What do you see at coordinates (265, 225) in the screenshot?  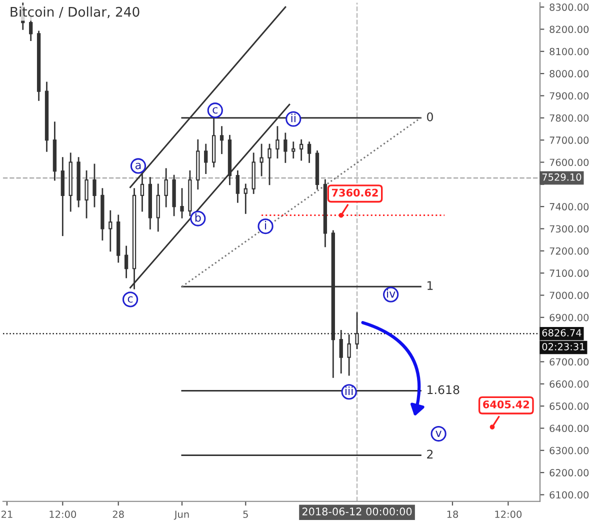 I see `annotation: i` at bounding box center [265, 225].